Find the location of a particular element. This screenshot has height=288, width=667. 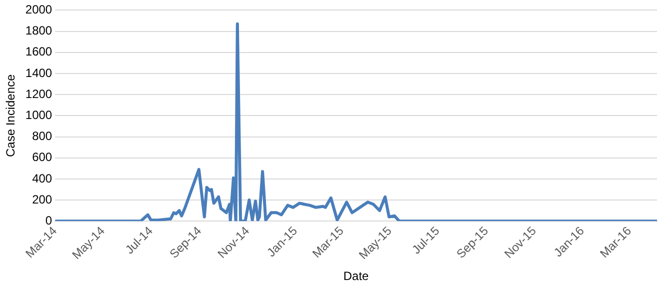

y-tick-label: 400 is located at coordinates (42, 178).